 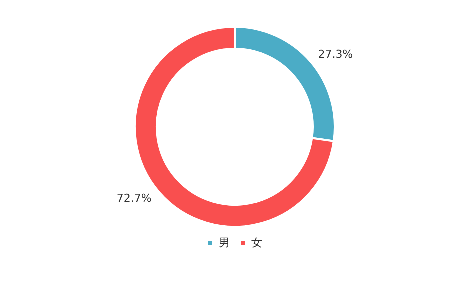 What do you see at coordinates (134, 198) in the screenshot?
I see `data-label: 72.7%` at bounding box center [134, 198].